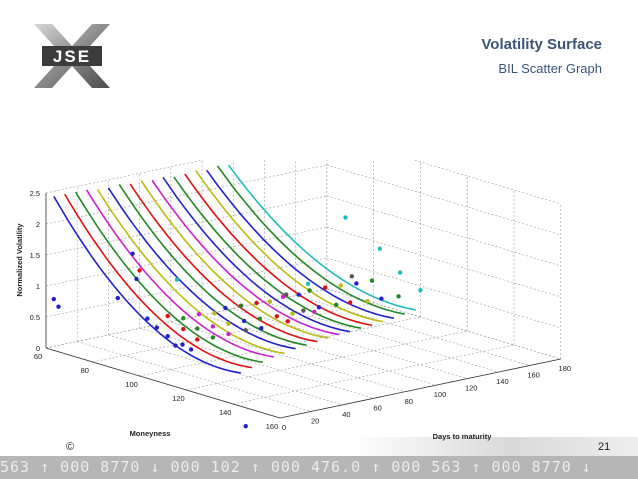 Image resolution: width=638 pixels, height=479 pixels. I want to click on y-tick-label: 180, so click(565, 368).